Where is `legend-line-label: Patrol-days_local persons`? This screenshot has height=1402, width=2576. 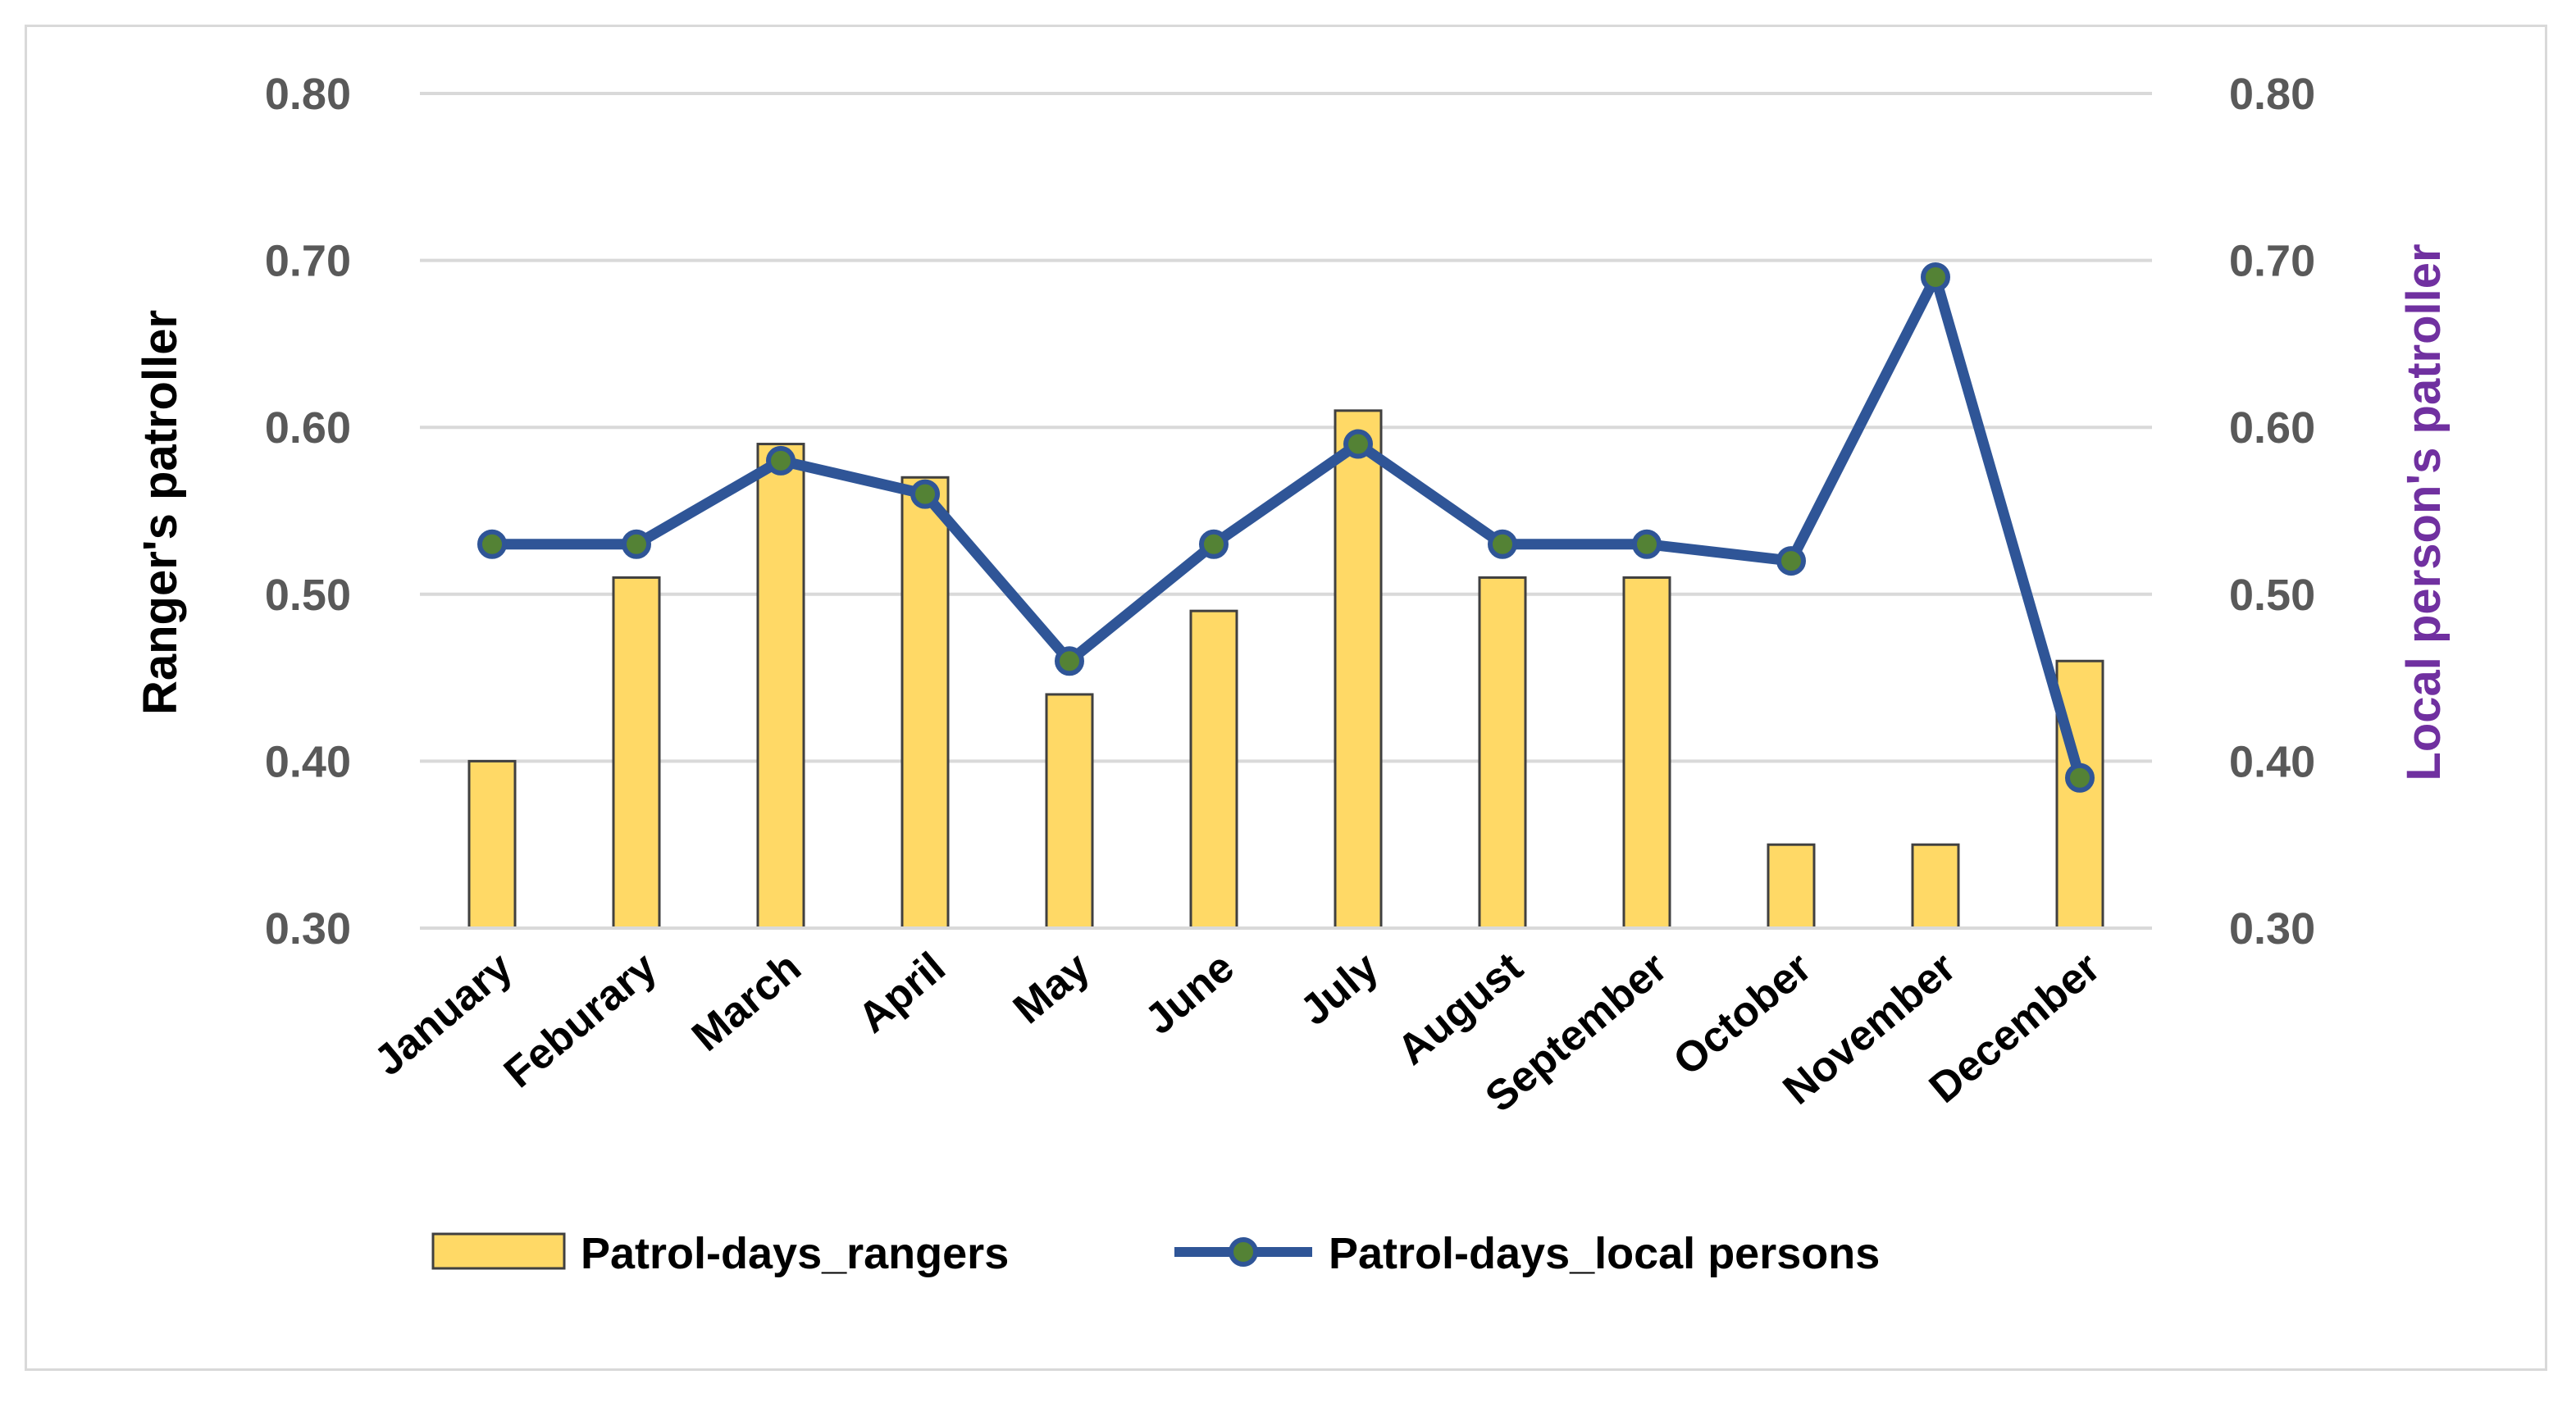 legend-line-label: Patrol-days_local persons is located at coordinates (1604, 1253).